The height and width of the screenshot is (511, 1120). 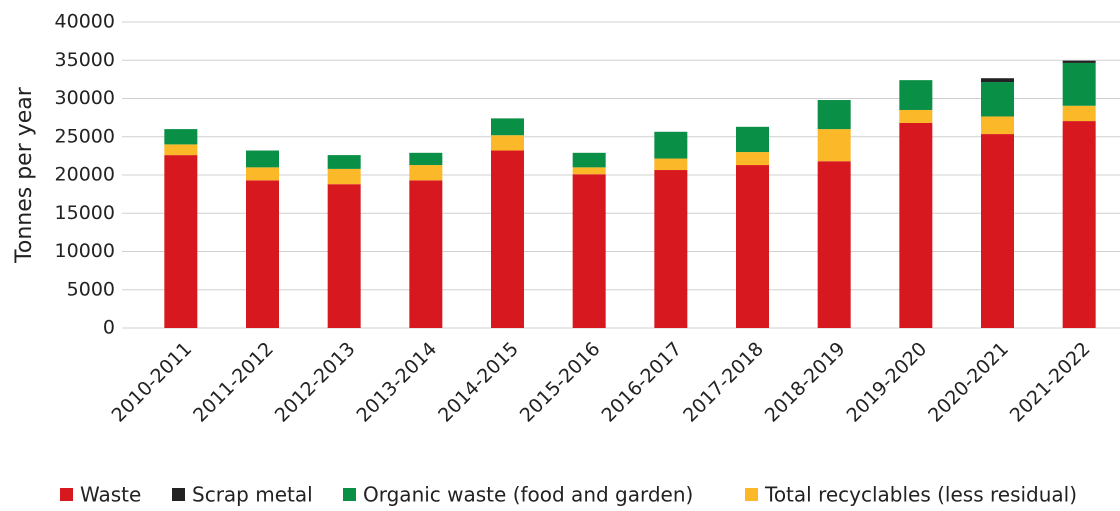 What do you see at coordinates (528, 495) in the screenshot?
I see `legend-label: Organic waste (food and garden)` at bounding box center [528, 495].